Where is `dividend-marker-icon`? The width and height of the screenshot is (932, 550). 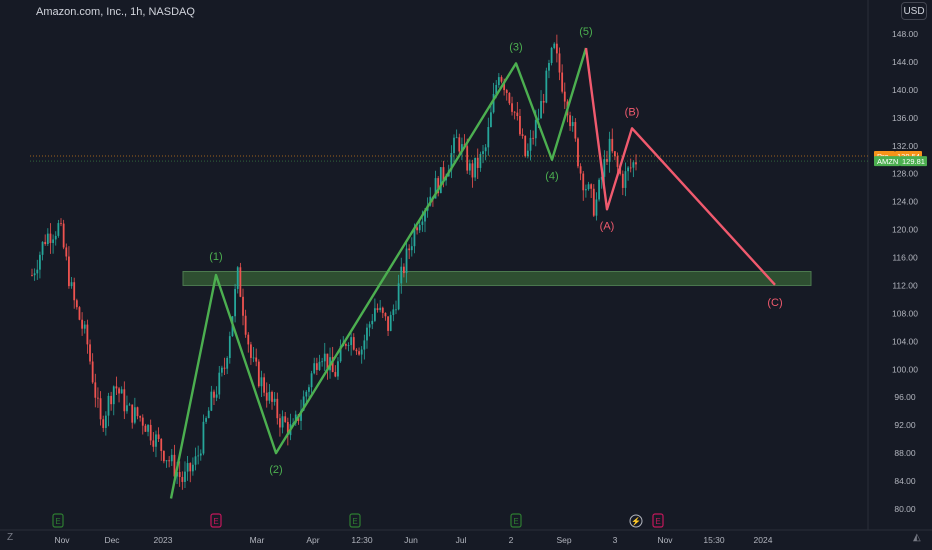
dividend-marker-icon is located at coordinates (636, 521).